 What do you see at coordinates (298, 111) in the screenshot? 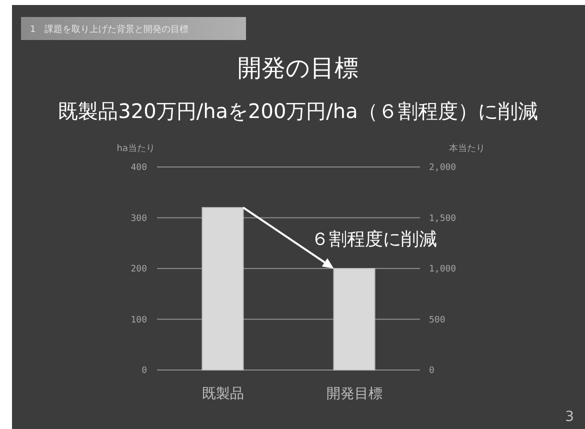
I see `chart-subtitle: 既製品320万円/haを200万円/ha（６割程度）に削減` at bounding box center [298, 111].